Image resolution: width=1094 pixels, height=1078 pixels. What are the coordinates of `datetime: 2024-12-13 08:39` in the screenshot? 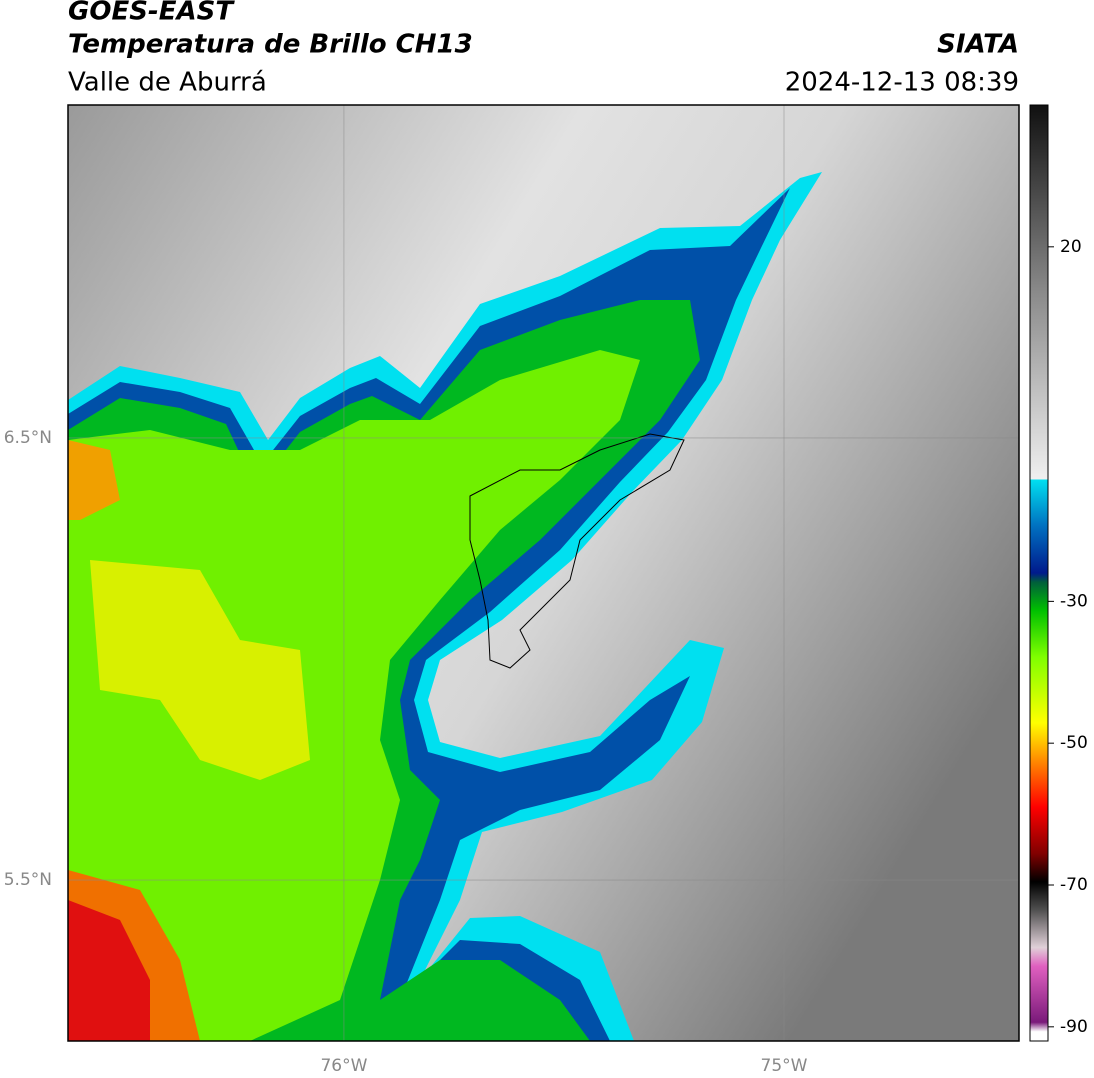 It's located at (902, 83).